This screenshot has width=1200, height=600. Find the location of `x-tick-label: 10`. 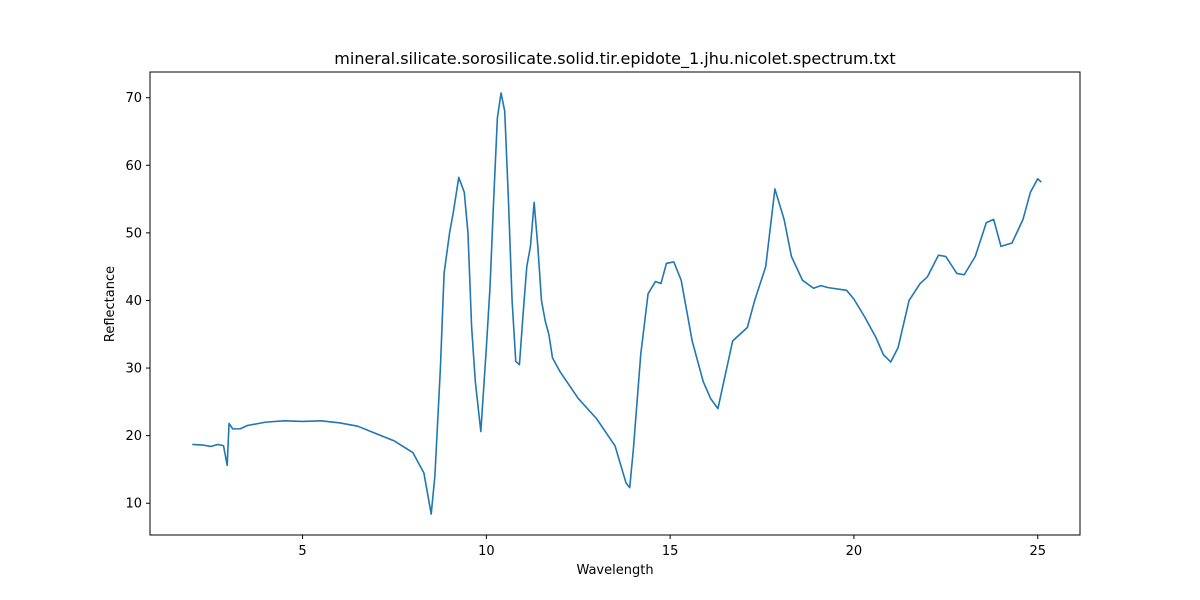

x-tick-label: 10 is located at coordinates (486, 551).